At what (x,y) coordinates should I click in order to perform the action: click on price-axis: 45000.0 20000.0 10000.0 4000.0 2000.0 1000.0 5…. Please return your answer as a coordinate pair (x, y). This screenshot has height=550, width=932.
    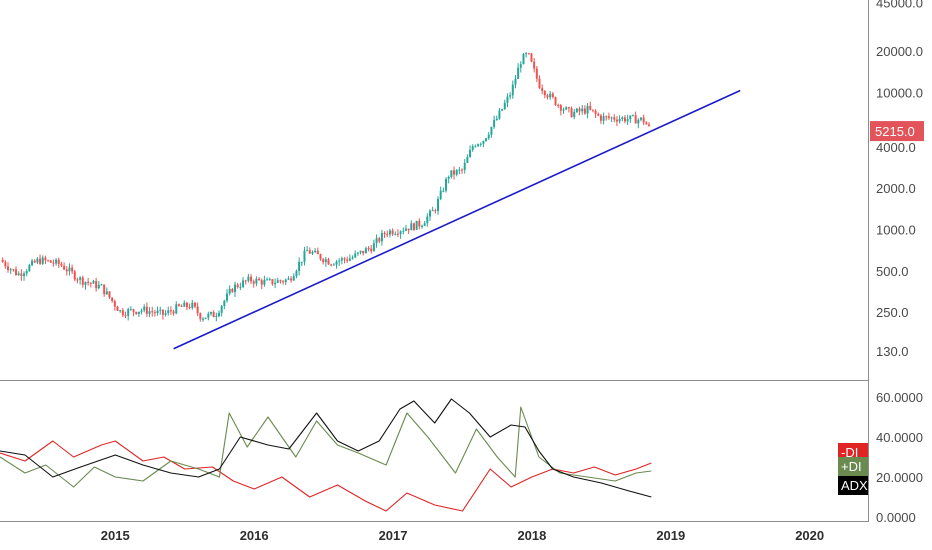
    Looking at the image, I should click on (899, 179).